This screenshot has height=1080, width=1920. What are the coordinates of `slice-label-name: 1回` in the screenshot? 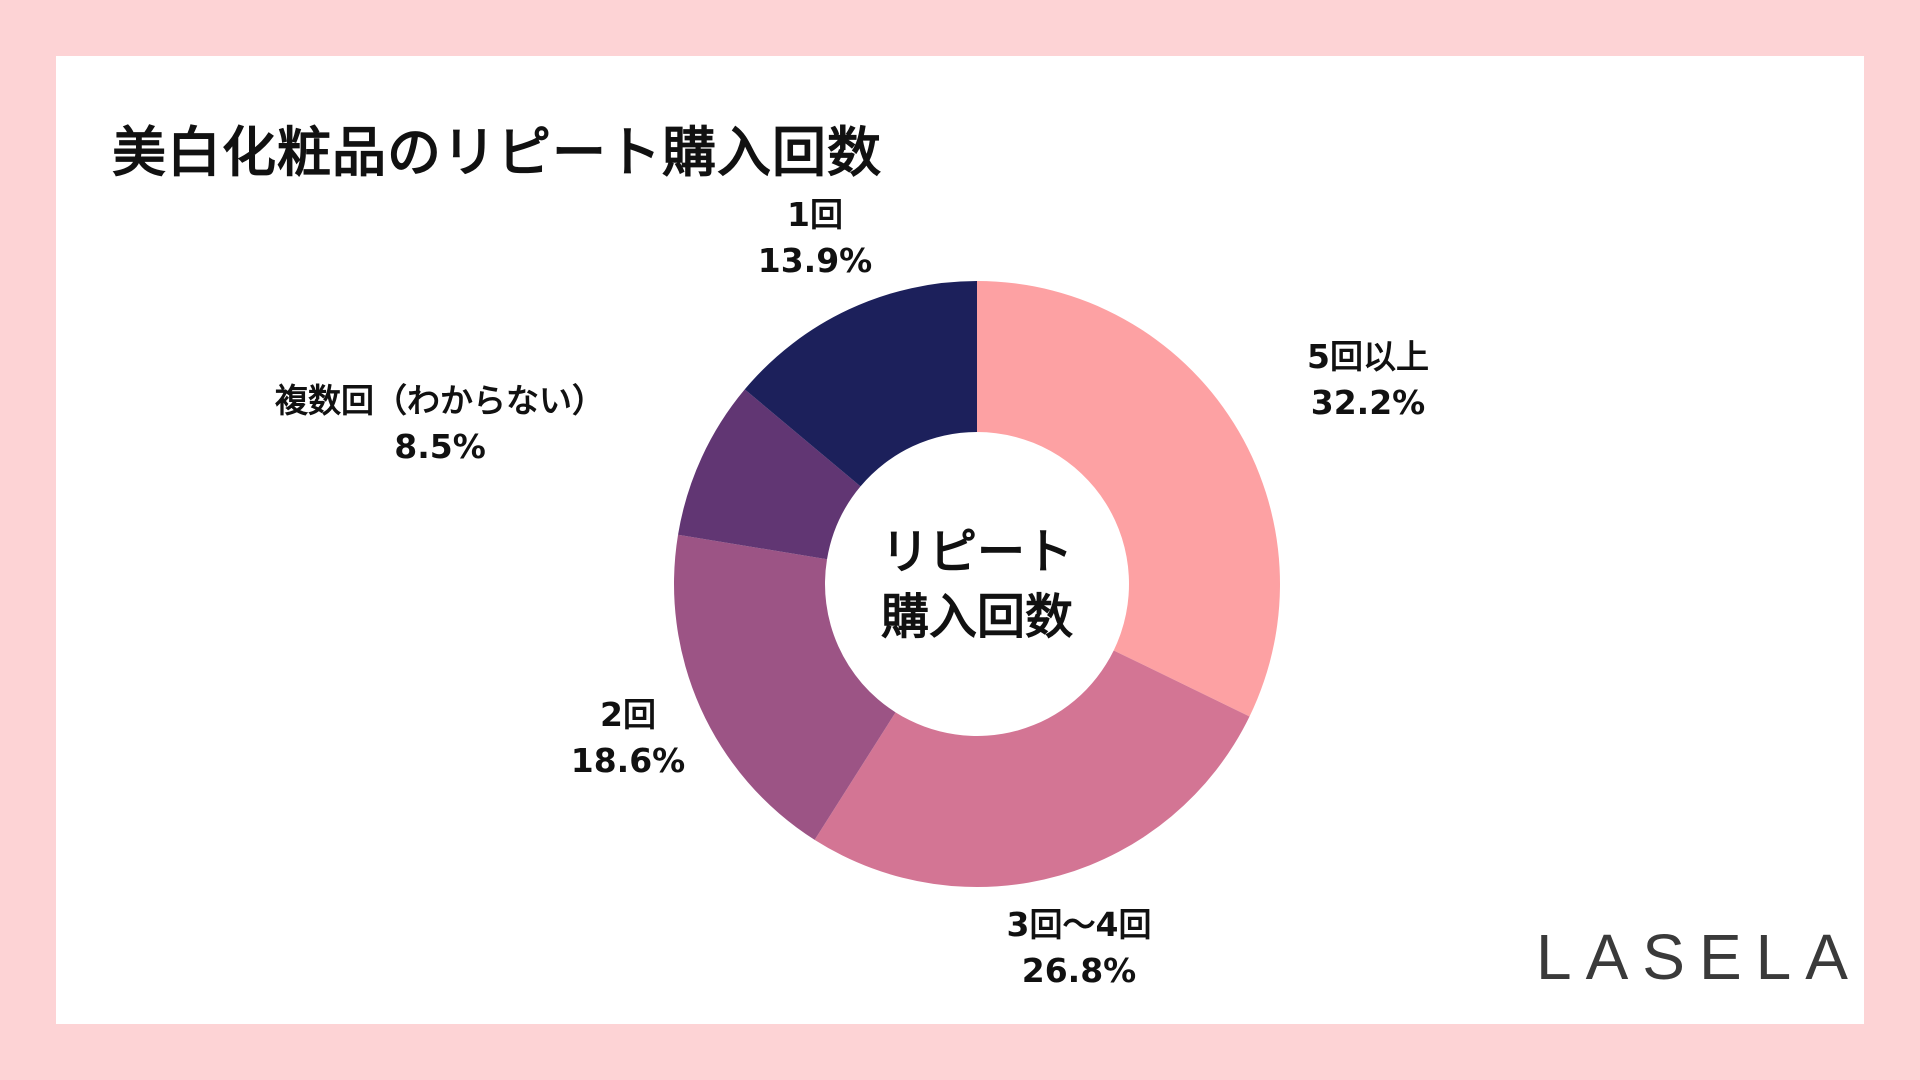 It's located at (815, 214).